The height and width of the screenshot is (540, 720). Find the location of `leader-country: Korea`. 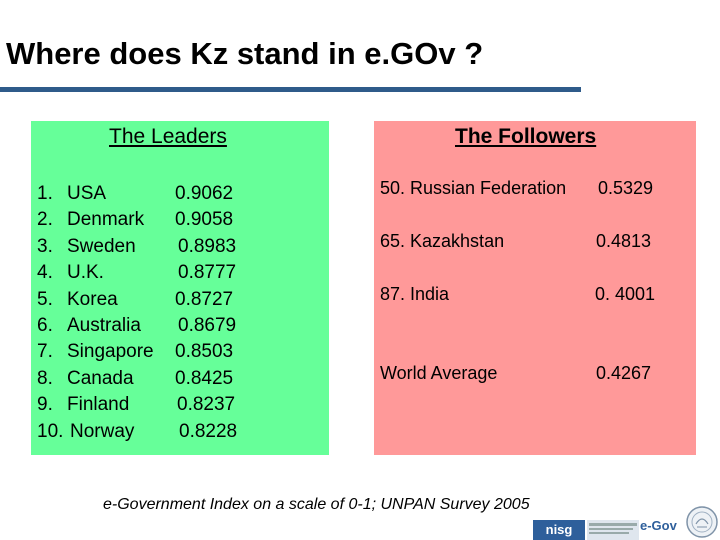

leader-country: Korea is located at coordinates (92, 299).